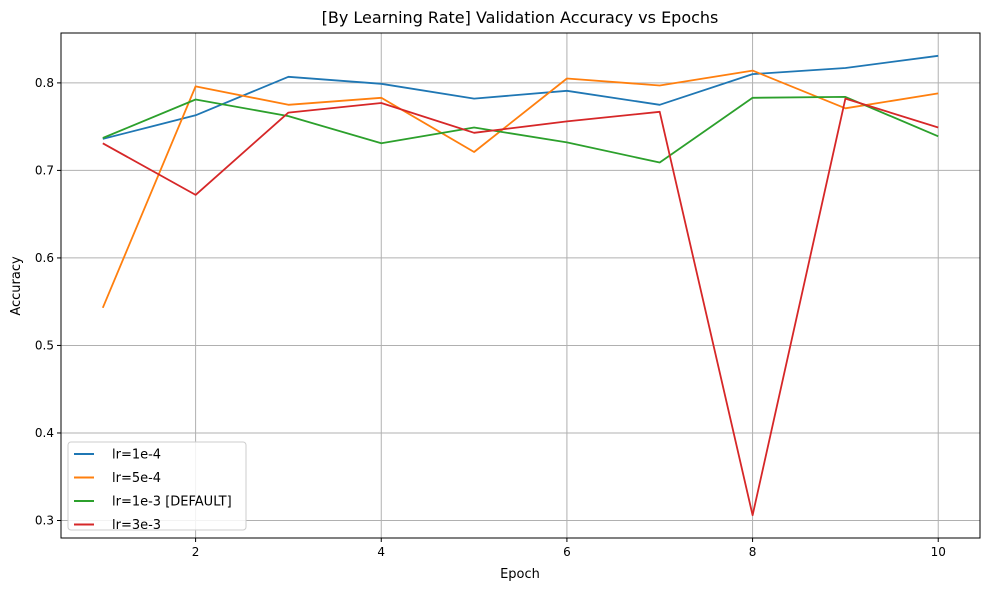  What do you see at coordinates (44, 83) in the screenshot?
I see `y-tick-label: 0.8` at bounding box center [44, 83].